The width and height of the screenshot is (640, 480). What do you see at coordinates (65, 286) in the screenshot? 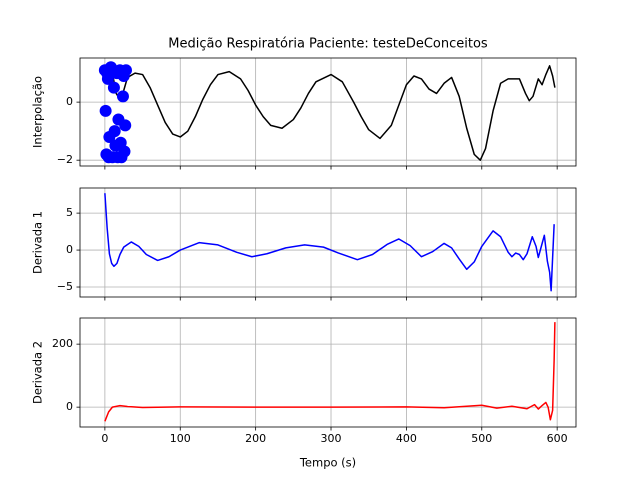
I see `y-tick-label: −5` at bounding box center [65, 286].